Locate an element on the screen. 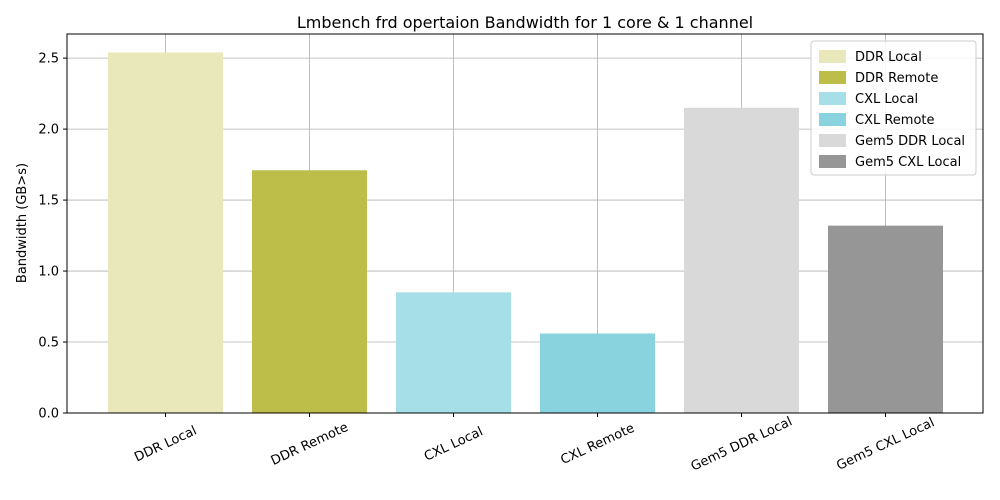  y-tick-label: 1.5 is located at coordinates (48, 201).